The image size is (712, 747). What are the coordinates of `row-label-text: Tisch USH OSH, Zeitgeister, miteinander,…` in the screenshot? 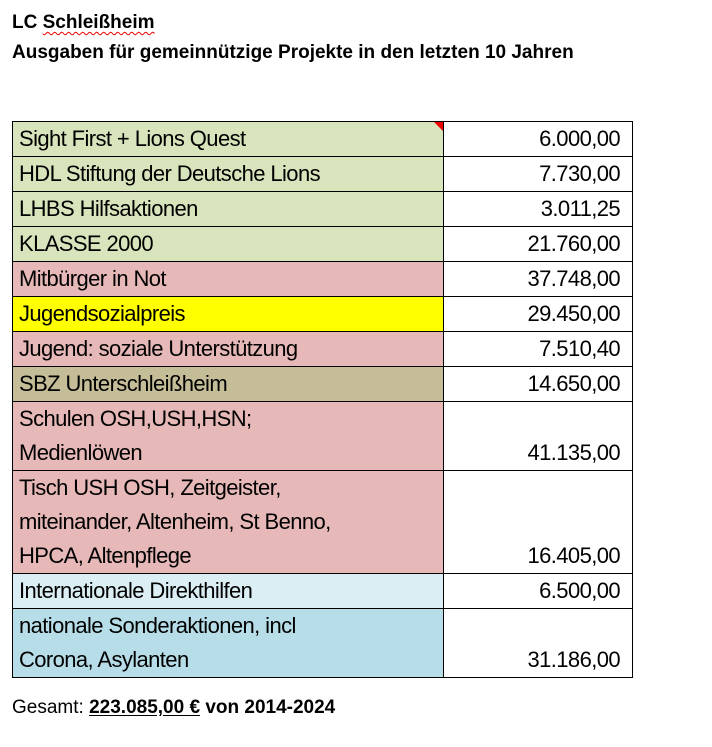 It's located at (175, 521).